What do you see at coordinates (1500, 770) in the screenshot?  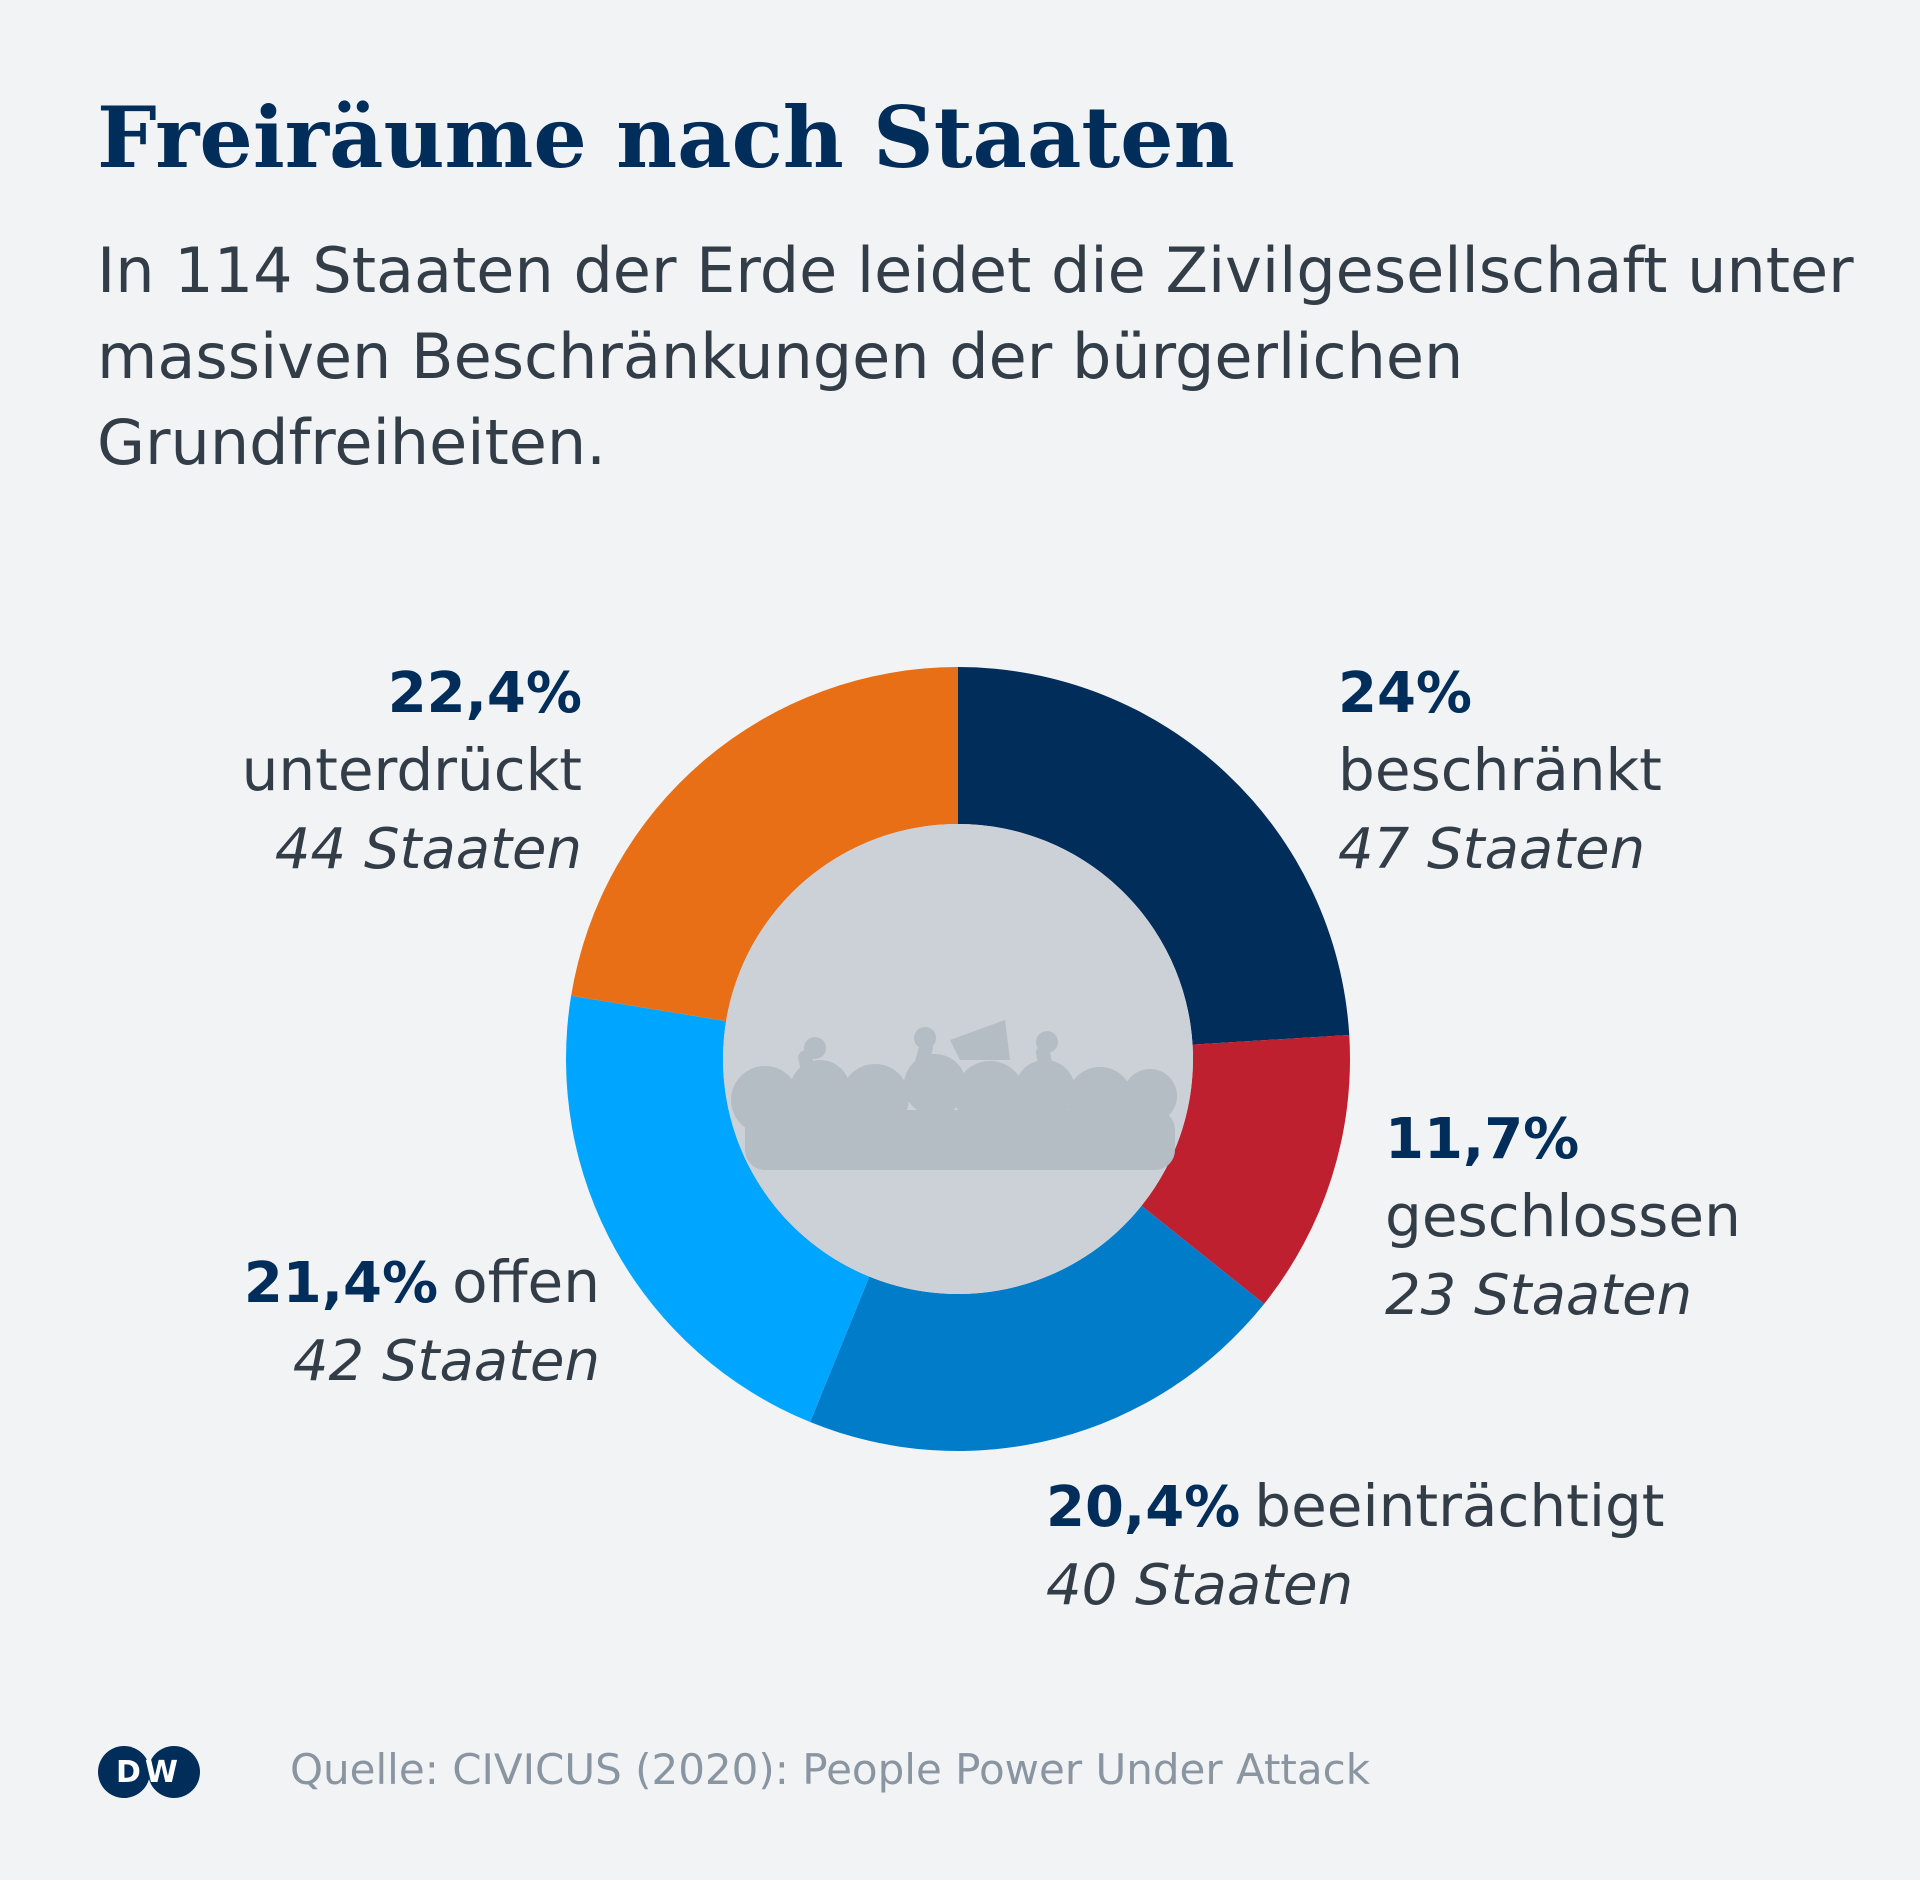 I see `label-beschraenkt-name: beschränkt` at bounding box center [1500, 770].